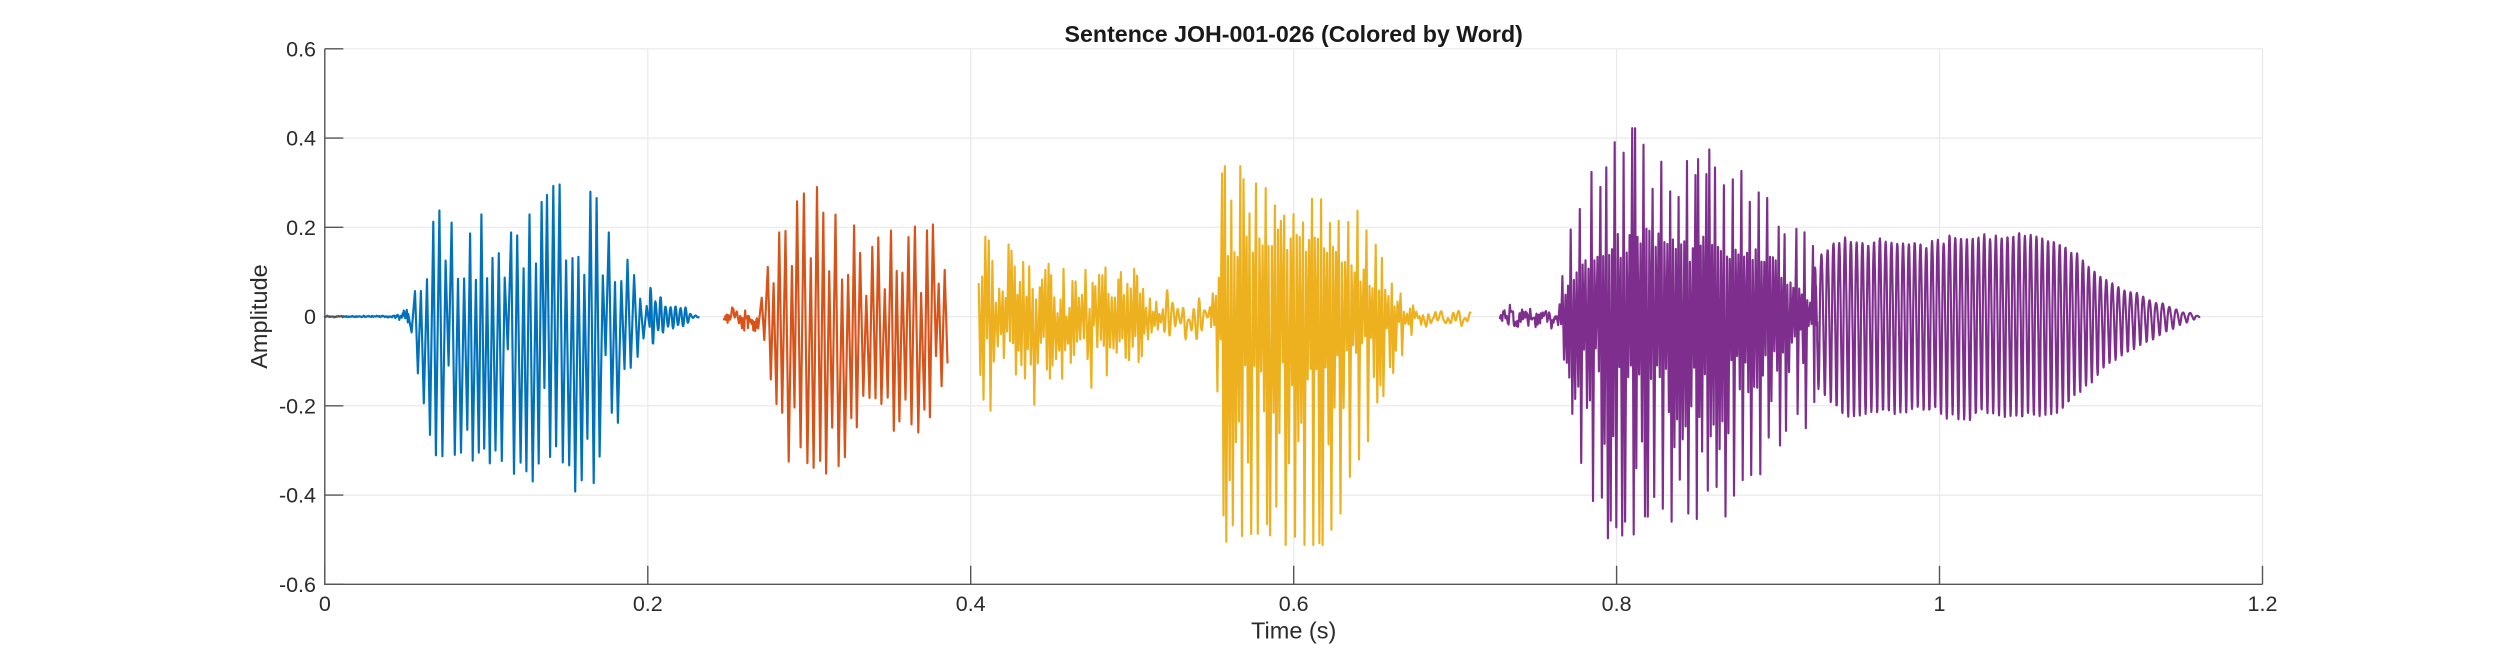 The width and height of the screenshot is (2500, 657). What do you see at coordinates (259, 316) in the screenshot?
I see `svg-text: Amplitude` at bounding box center [259, 316].